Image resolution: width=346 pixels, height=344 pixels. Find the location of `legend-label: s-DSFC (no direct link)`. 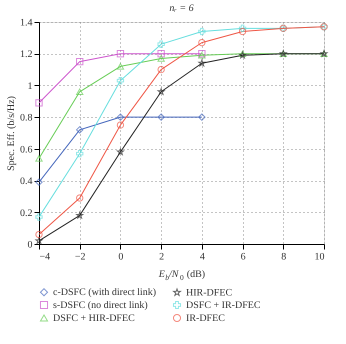

legend-label: s-DSFC (no direct link) is located at coordinates (100, 305).